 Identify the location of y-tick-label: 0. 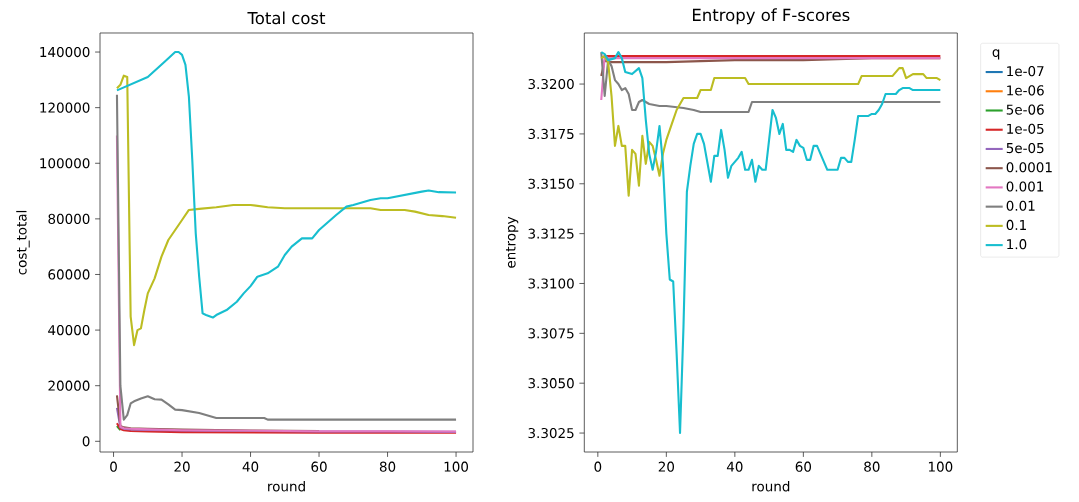
(86, 441).